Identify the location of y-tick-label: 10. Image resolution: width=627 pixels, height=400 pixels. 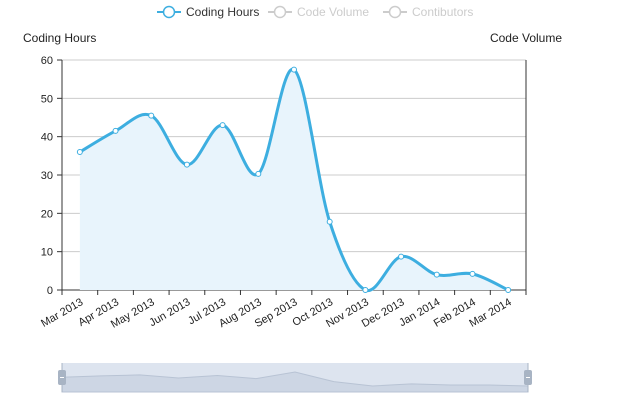
(47, 253).